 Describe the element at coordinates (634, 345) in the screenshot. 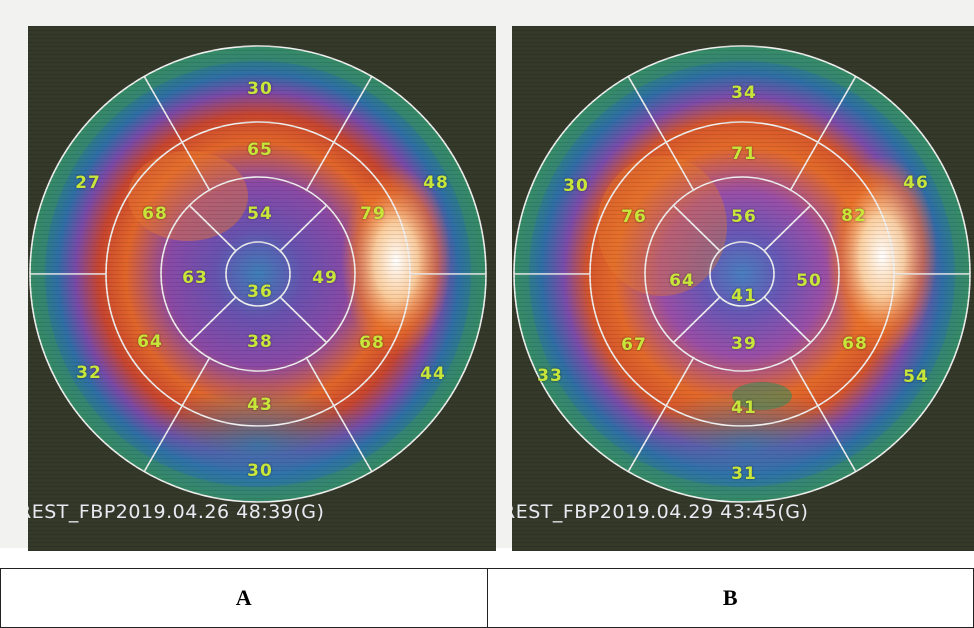

I see `segment-value: 67` at that location.